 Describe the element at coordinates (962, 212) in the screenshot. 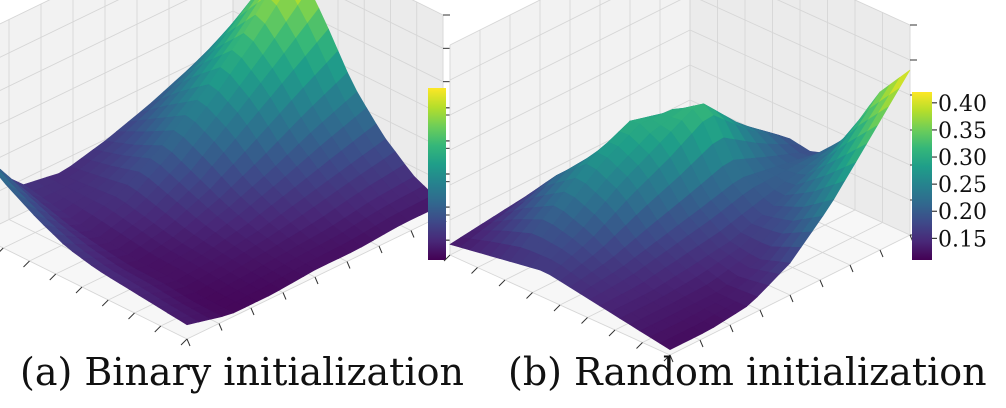

I see `colorbar-tick-label: 0.20` at that location.